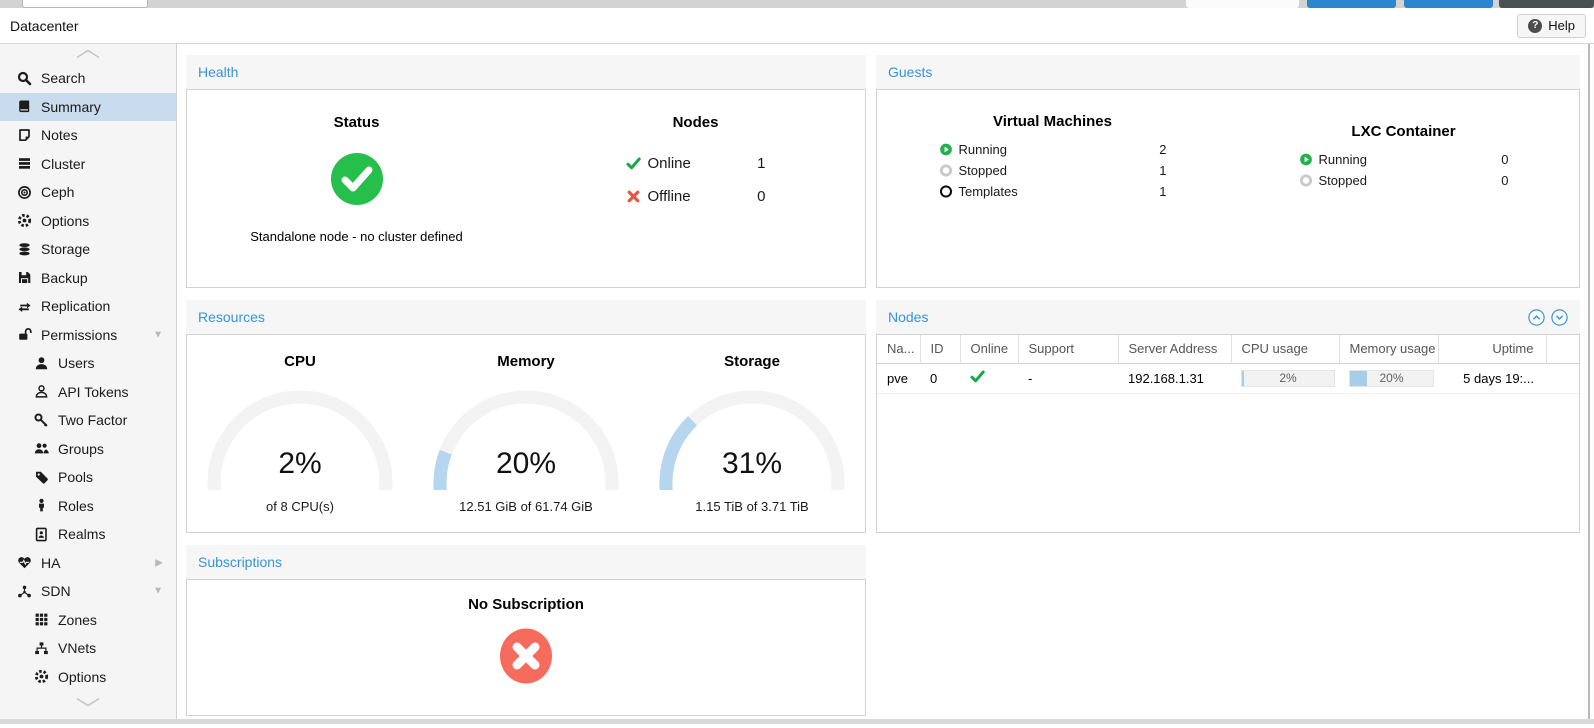 The height and width of the screenshot is (728, 1594). Describe the element at coordinates (300, 506) in the screenshot. I see `gauge-caption: of 8 CPU(s)` at that location.